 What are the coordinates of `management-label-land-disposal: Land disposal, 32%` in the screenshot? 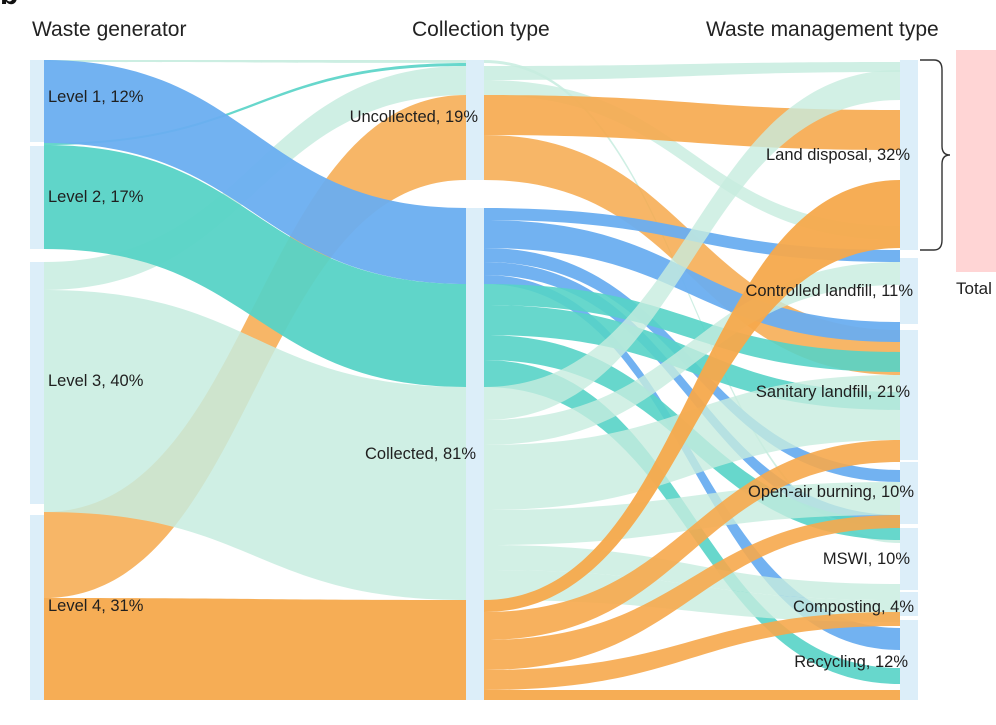 It's located at (837, 155).